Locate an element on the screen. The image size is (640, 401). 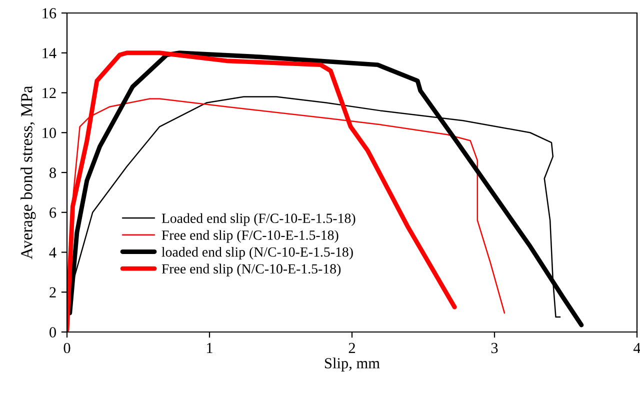
y-tick-label: 10 is located at coordinates (49, 133).